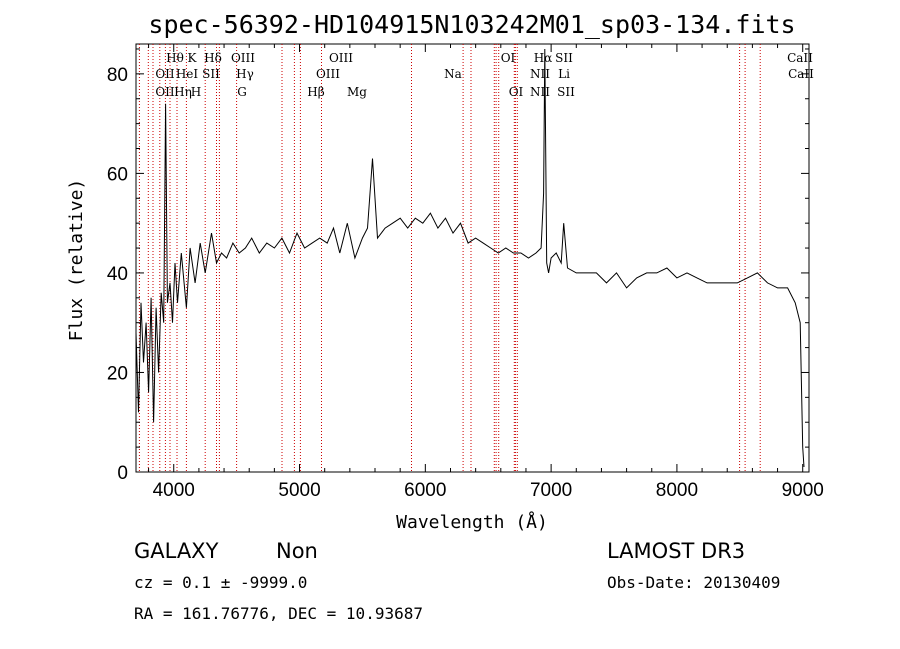 The width and height of the screenshot is (900, 649). What do you see at coordinates (183, 92) in the screenshot?
I see `line-label: Hη` at bounding box center [183, 92].